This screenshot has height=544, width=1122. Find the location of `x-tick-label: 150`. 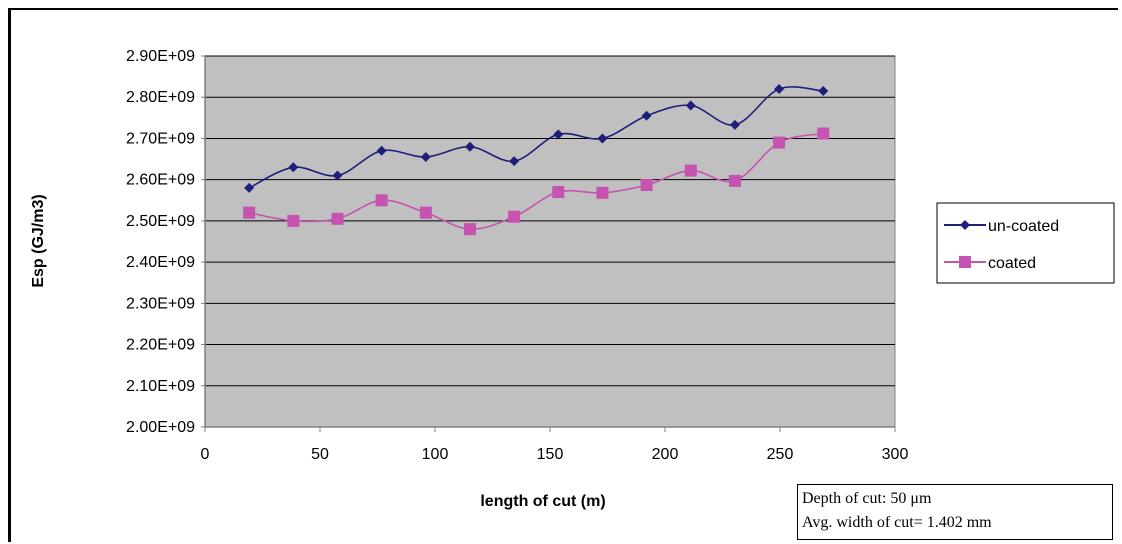

x-tick-label: 150 is located at coordinates (550, 454).